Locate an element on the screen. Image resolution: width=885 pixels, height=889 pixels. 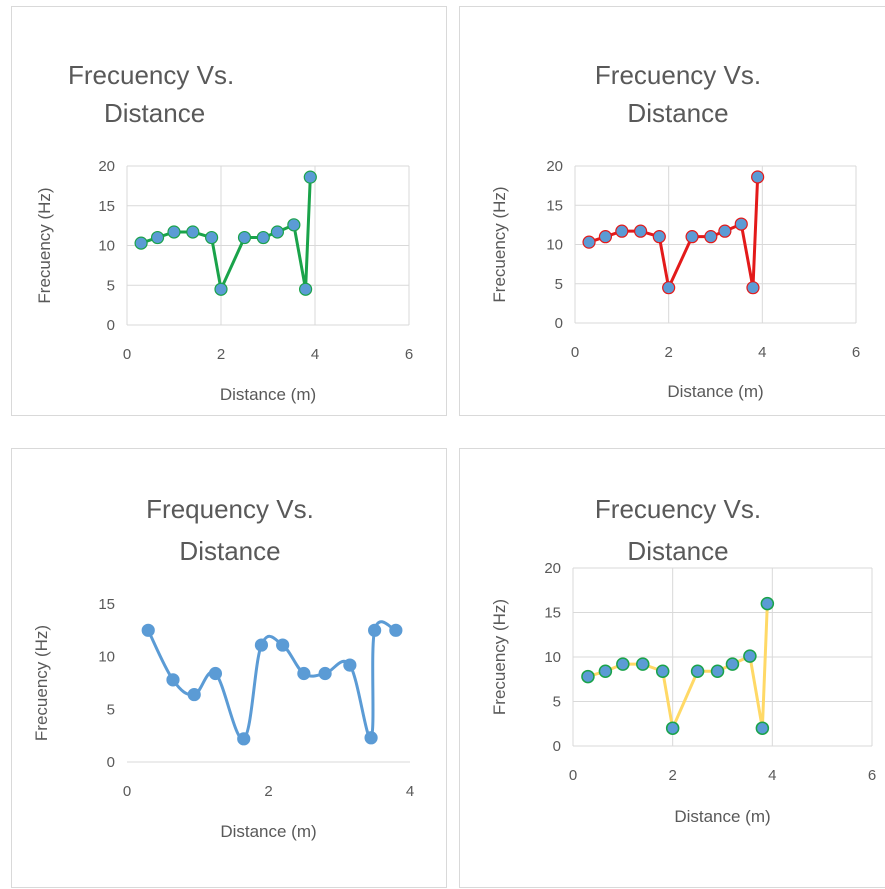
y-tick-label: 5 is located at coordinates (557, 702).